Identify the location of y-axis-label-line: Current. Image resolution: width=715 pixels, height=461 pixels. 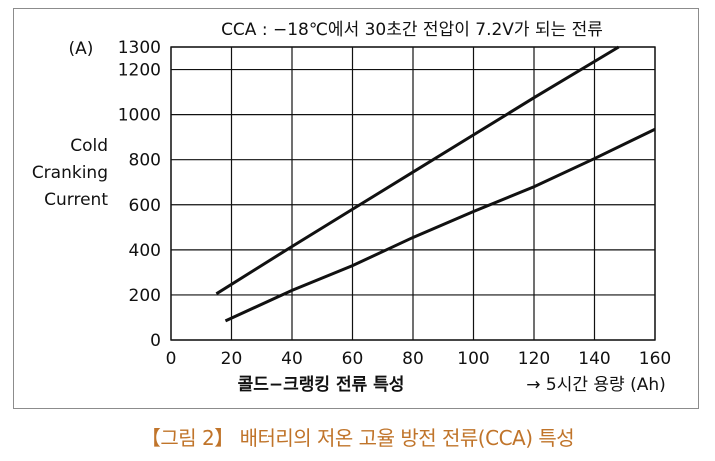
(76, 200).